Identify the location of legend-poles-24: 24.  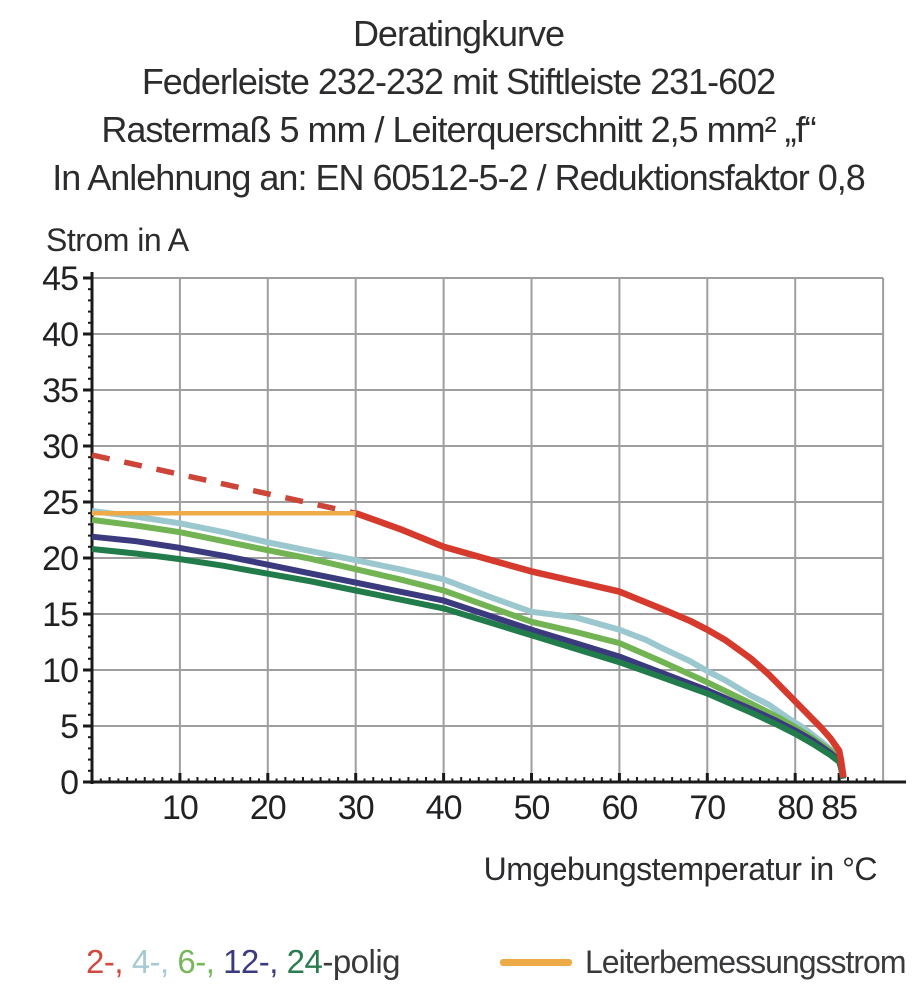
(304, 961).